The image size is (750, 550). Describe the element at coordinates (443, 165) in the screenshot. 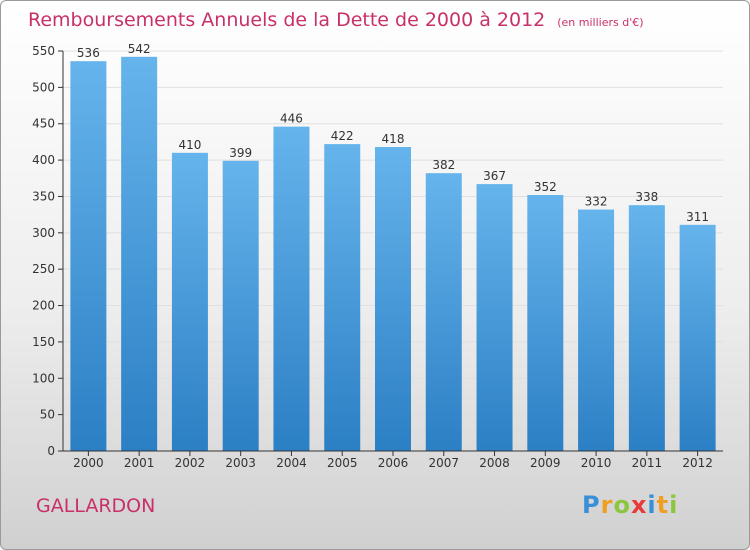

I see `data-label: 382` at that location.